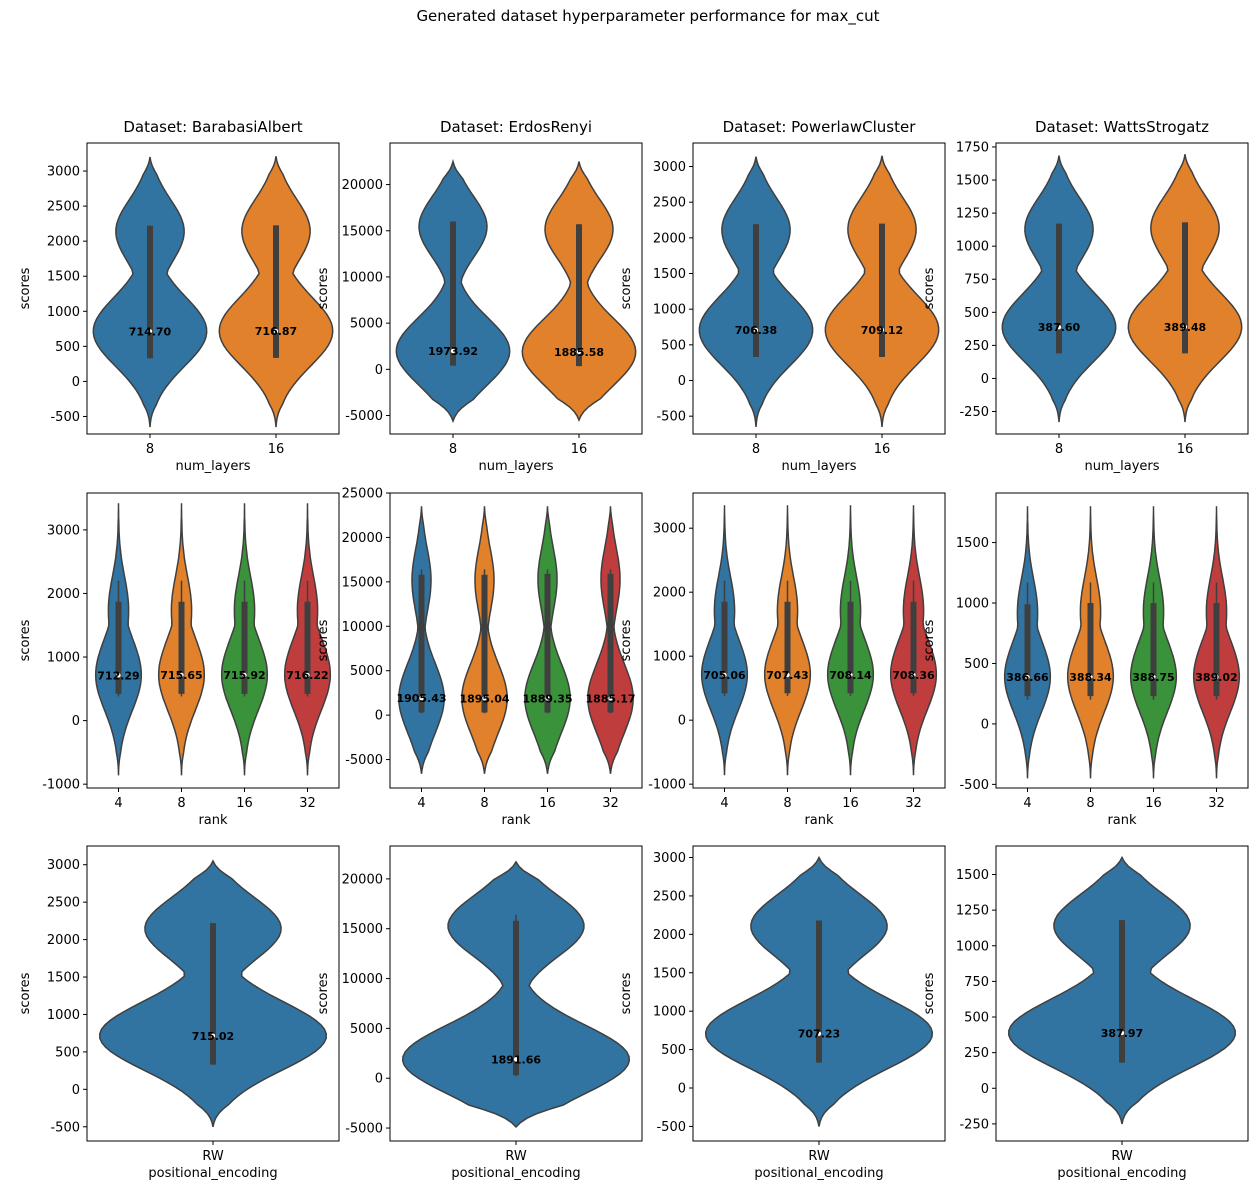 This screenshot has height=1194, width=1258. Describe the element at coordinates (756, 330) in the screenshot. I see `median-label-8: 706.38` at that location.